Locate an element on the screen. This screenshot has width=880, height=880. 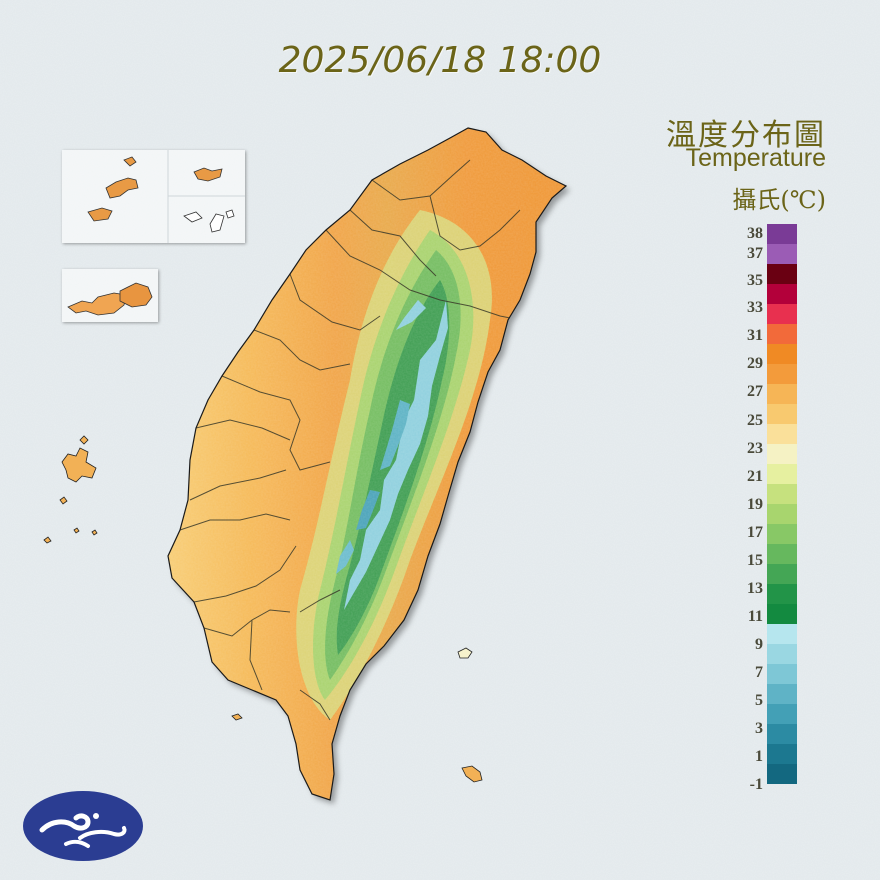
colorbar-tick-label: 25 is located at coordinates (755, 420).